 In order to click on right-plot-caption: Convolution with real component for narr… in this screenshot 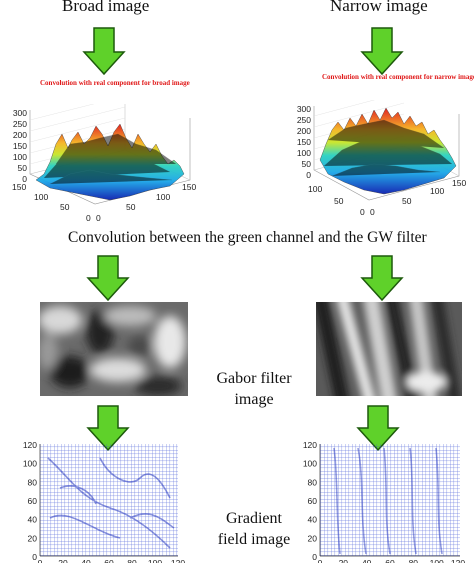, I will do `click(398, 77)`.